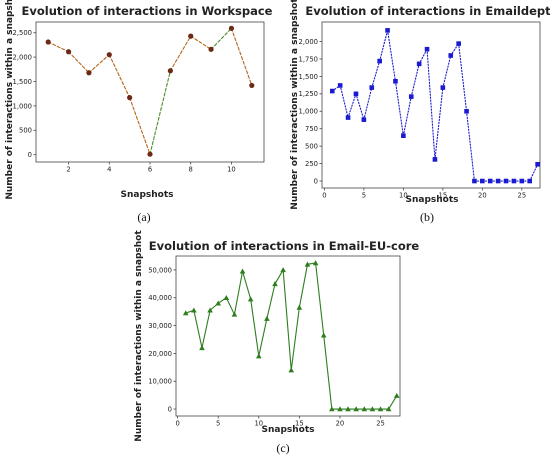  What do you see at coordinates (311, 129) in the screenshot?
I see `y-tick-label-b: 750` at bounding box center [311, 129].